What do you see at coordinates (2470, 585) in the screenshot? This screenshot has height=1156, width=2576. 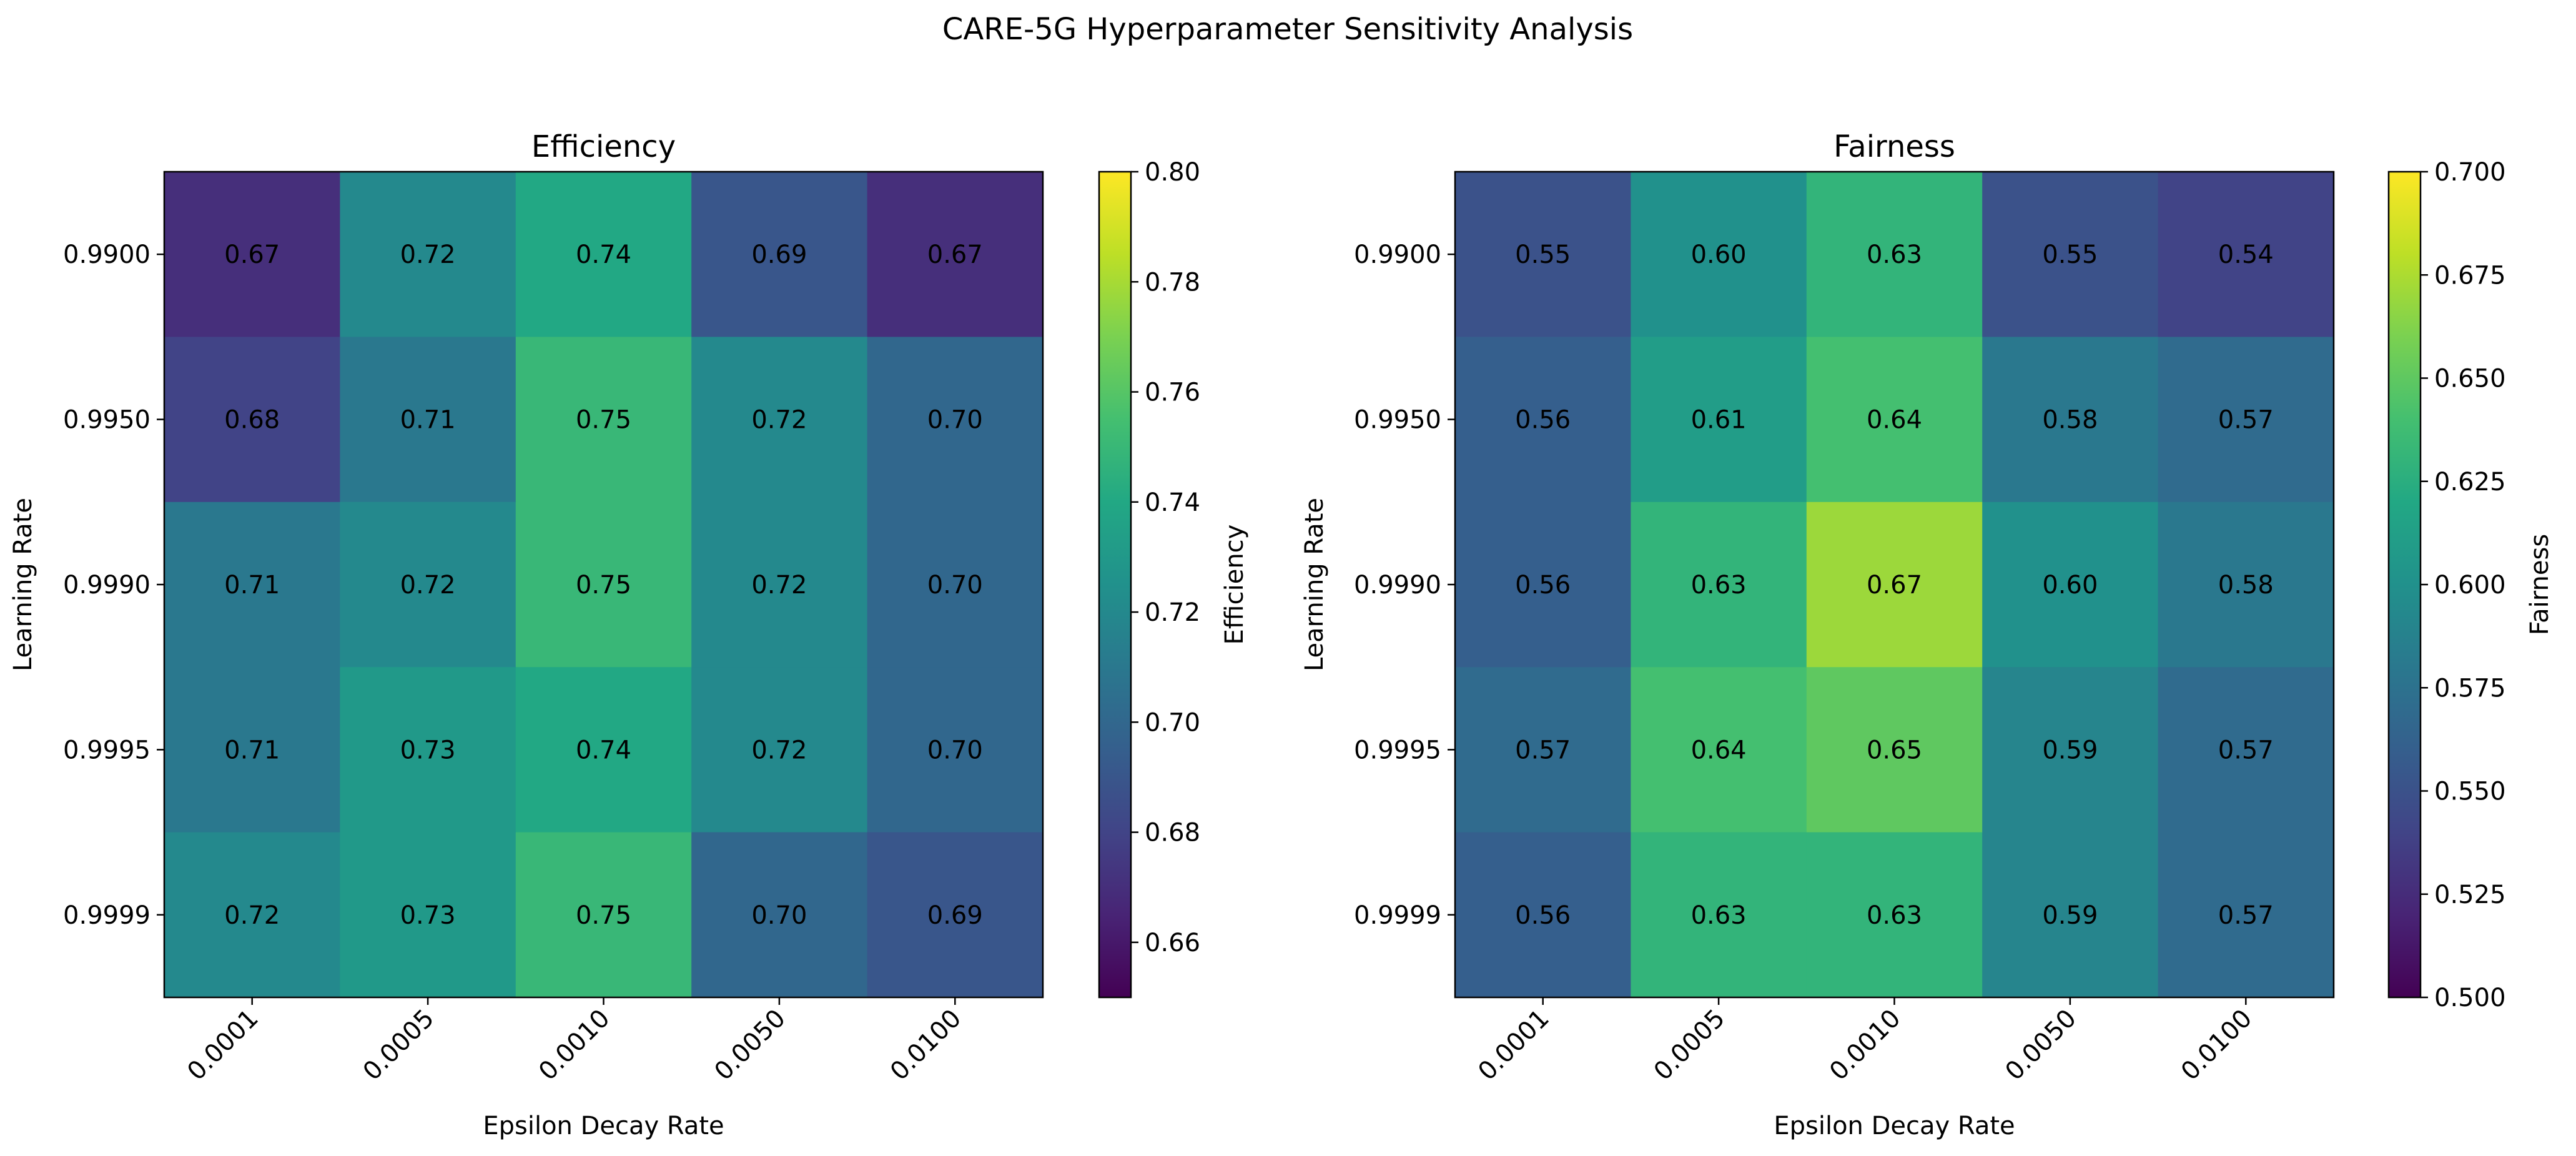 I see `colorbar-tick-label: 0.600` at bounding box center [2470, 585].